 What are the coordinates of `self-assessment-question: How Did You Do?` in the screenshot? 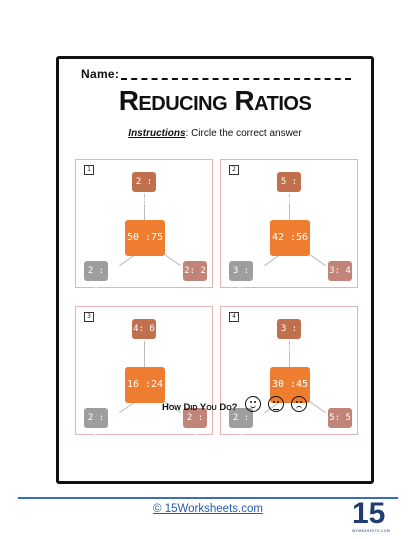 It's located at (200, 407).